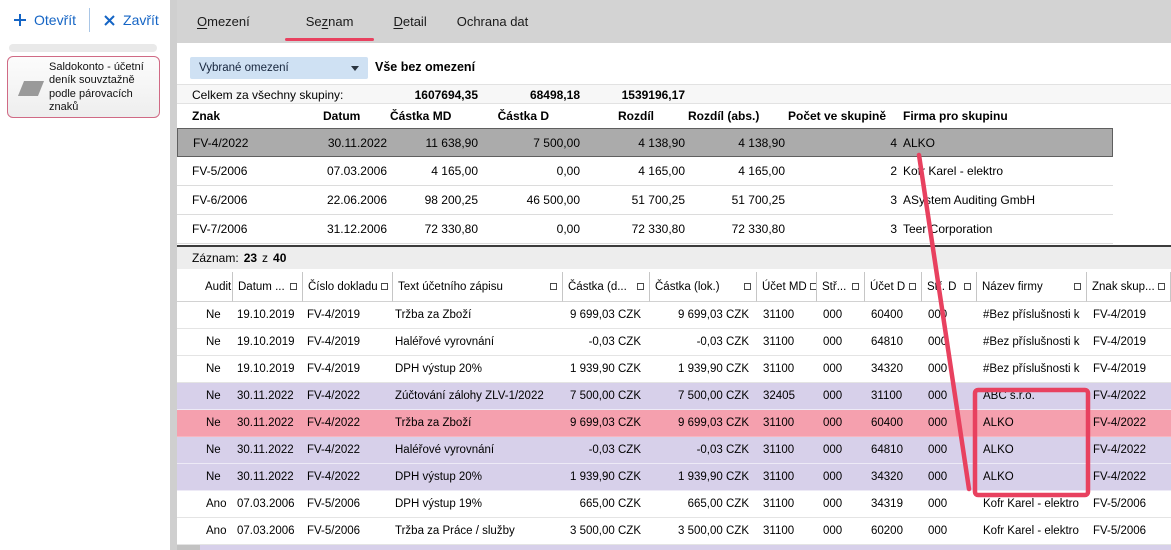  I want to click on open-button: Otevřít, so click(44, 20).